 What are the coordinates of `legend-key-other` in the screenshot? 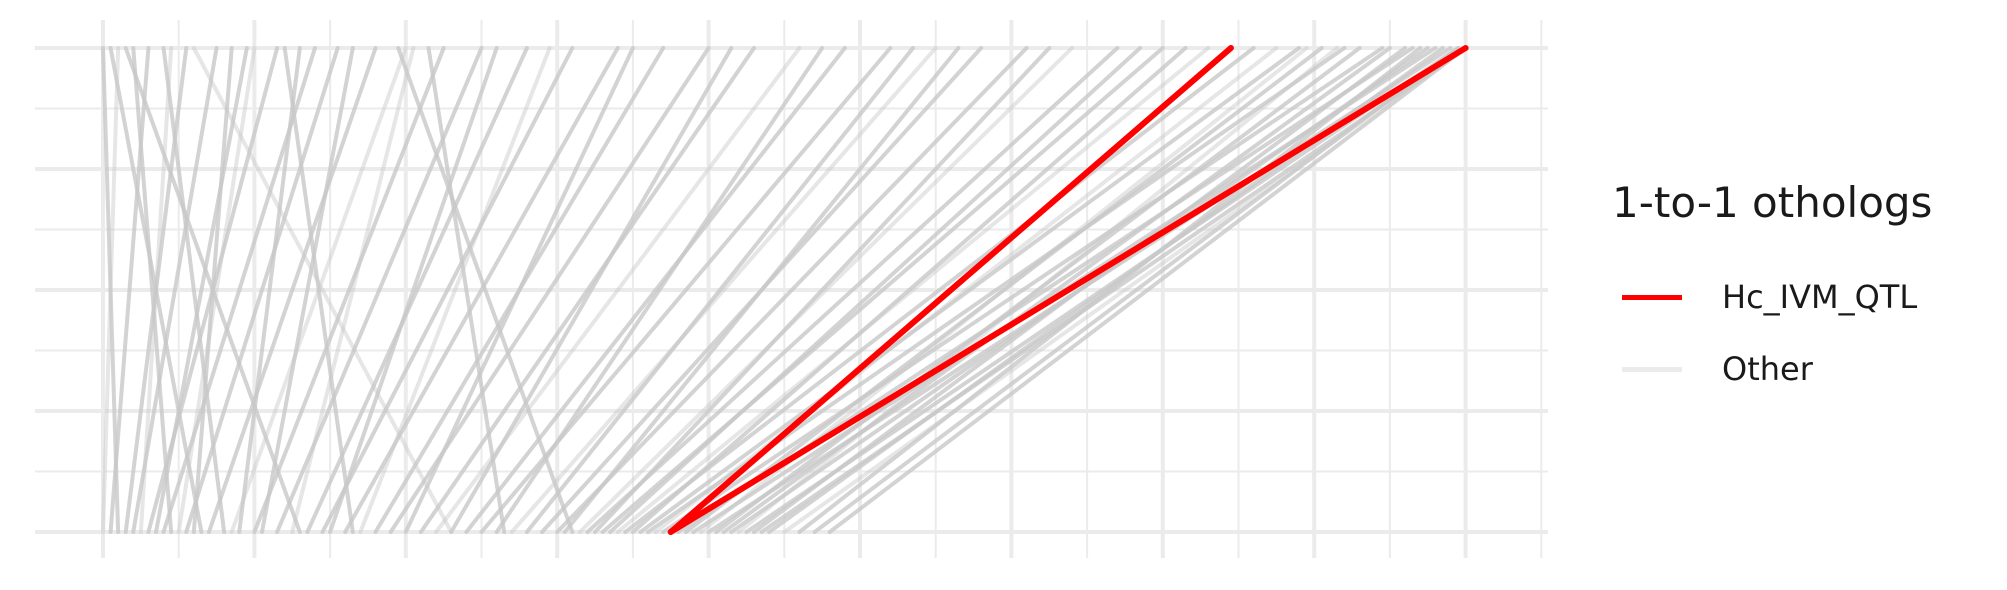 It's located at (1652, 369).